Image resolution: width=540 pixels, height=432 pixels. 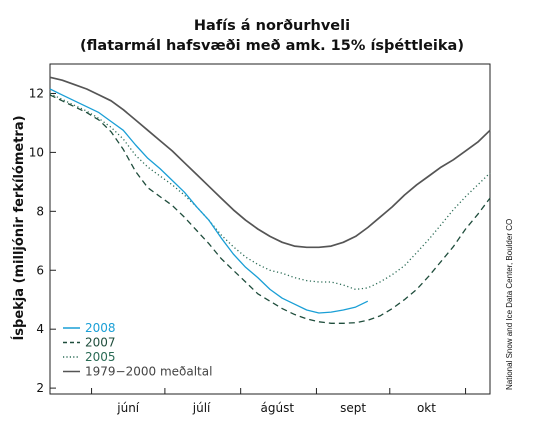 What do you see at coordinates (128, 408) in the screenshot?
I see `x-tick-label: júní` at bounding box center [128, 408].